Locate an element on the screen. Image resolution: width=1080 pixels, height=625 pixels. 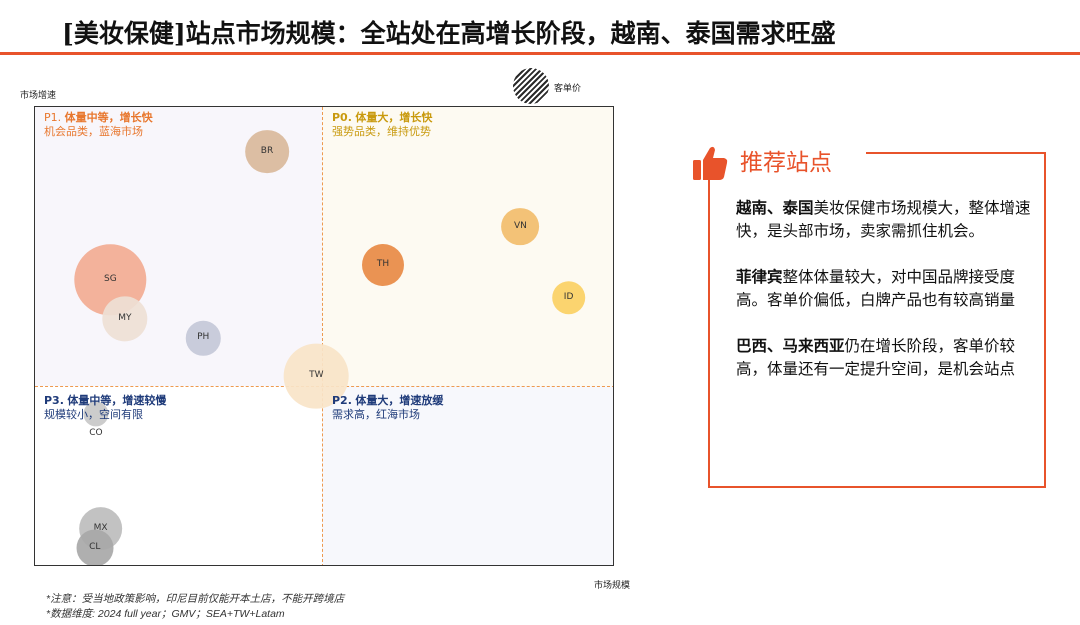
quadrant-p0-label: P0. 体量大，增长快 强势品类，维持优势 is located at coordinates (382, 124).